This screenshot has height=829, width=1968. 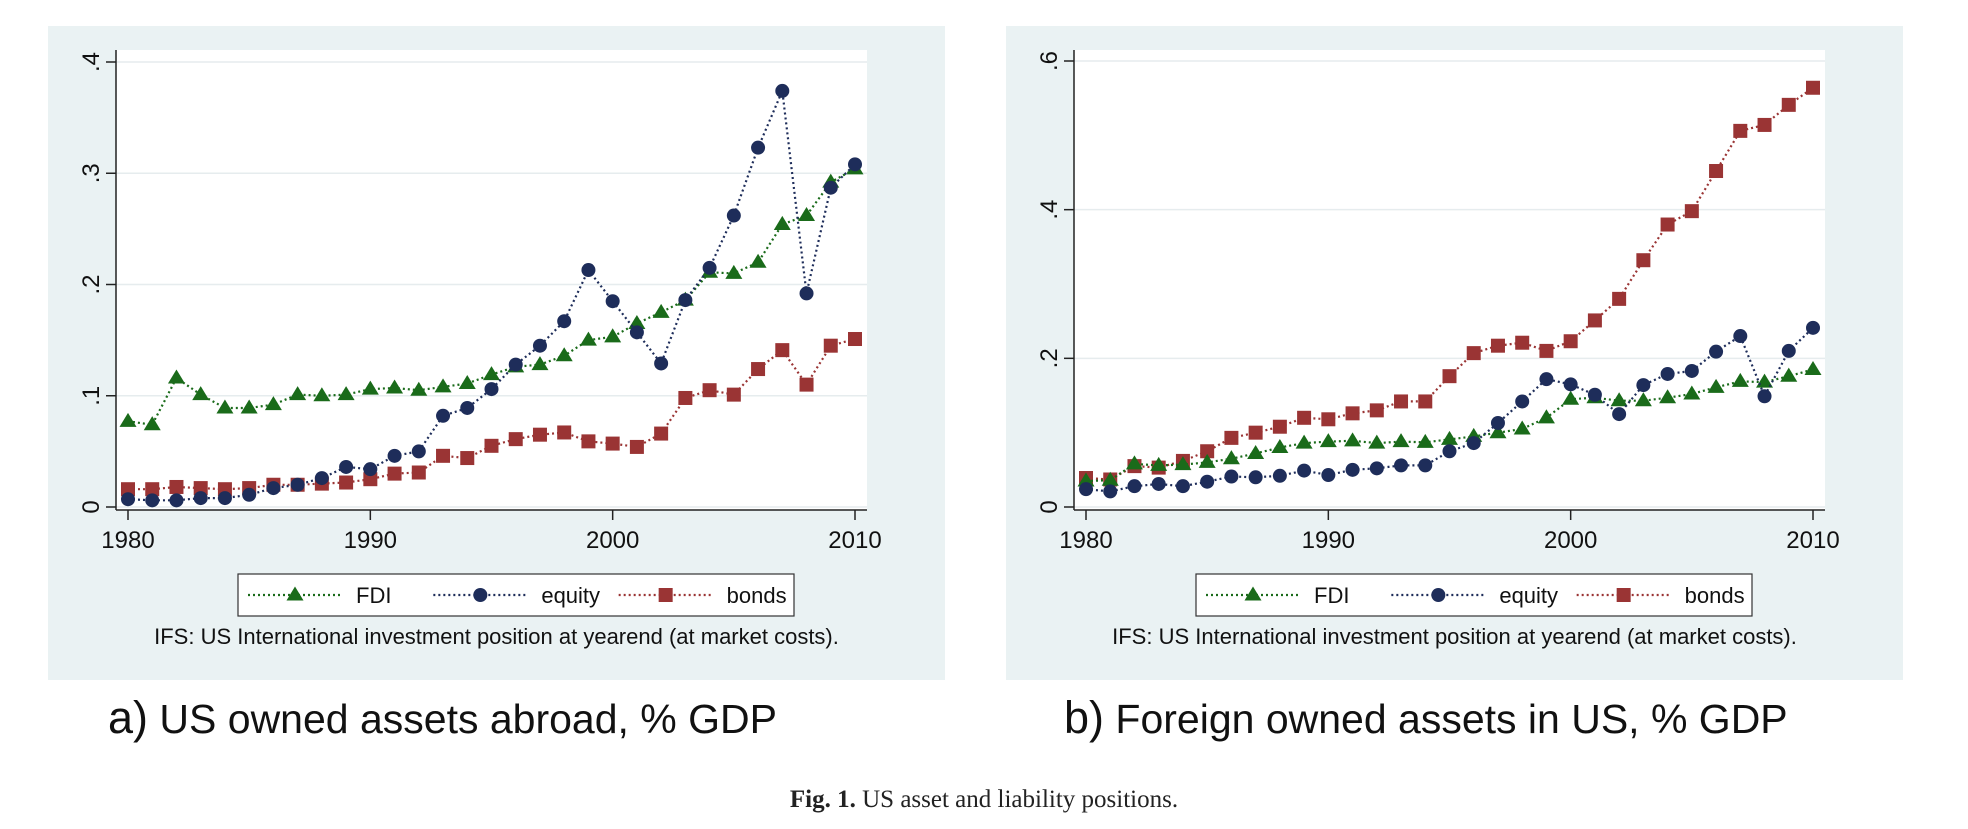 What do you see at coordinates (1253, 593) in the screenshot?
I see `legend-marker-FDI-b` at bounding box center [1253, 593].